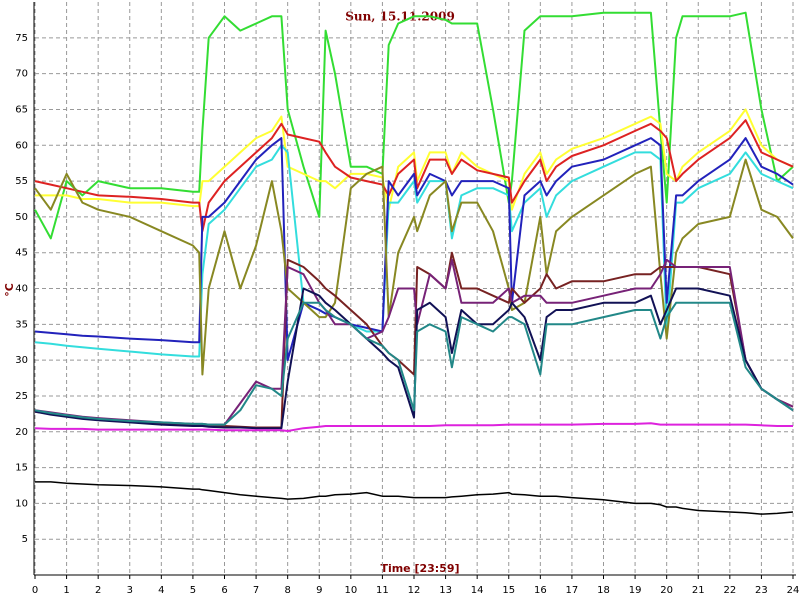  Describe the element at coordinates (21, 74) in the screenshot. I see `y-tick-label: 70` at that location.